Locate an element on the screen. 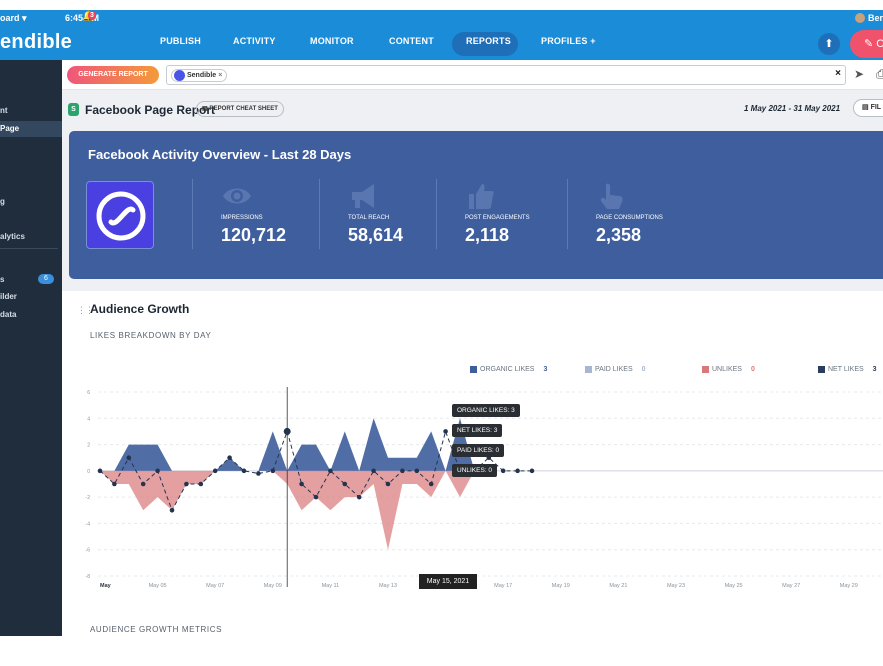 Image resolution: width=883 pixels, height=666 pixels. active-tab-highlight is located at coordinates (485, 44).